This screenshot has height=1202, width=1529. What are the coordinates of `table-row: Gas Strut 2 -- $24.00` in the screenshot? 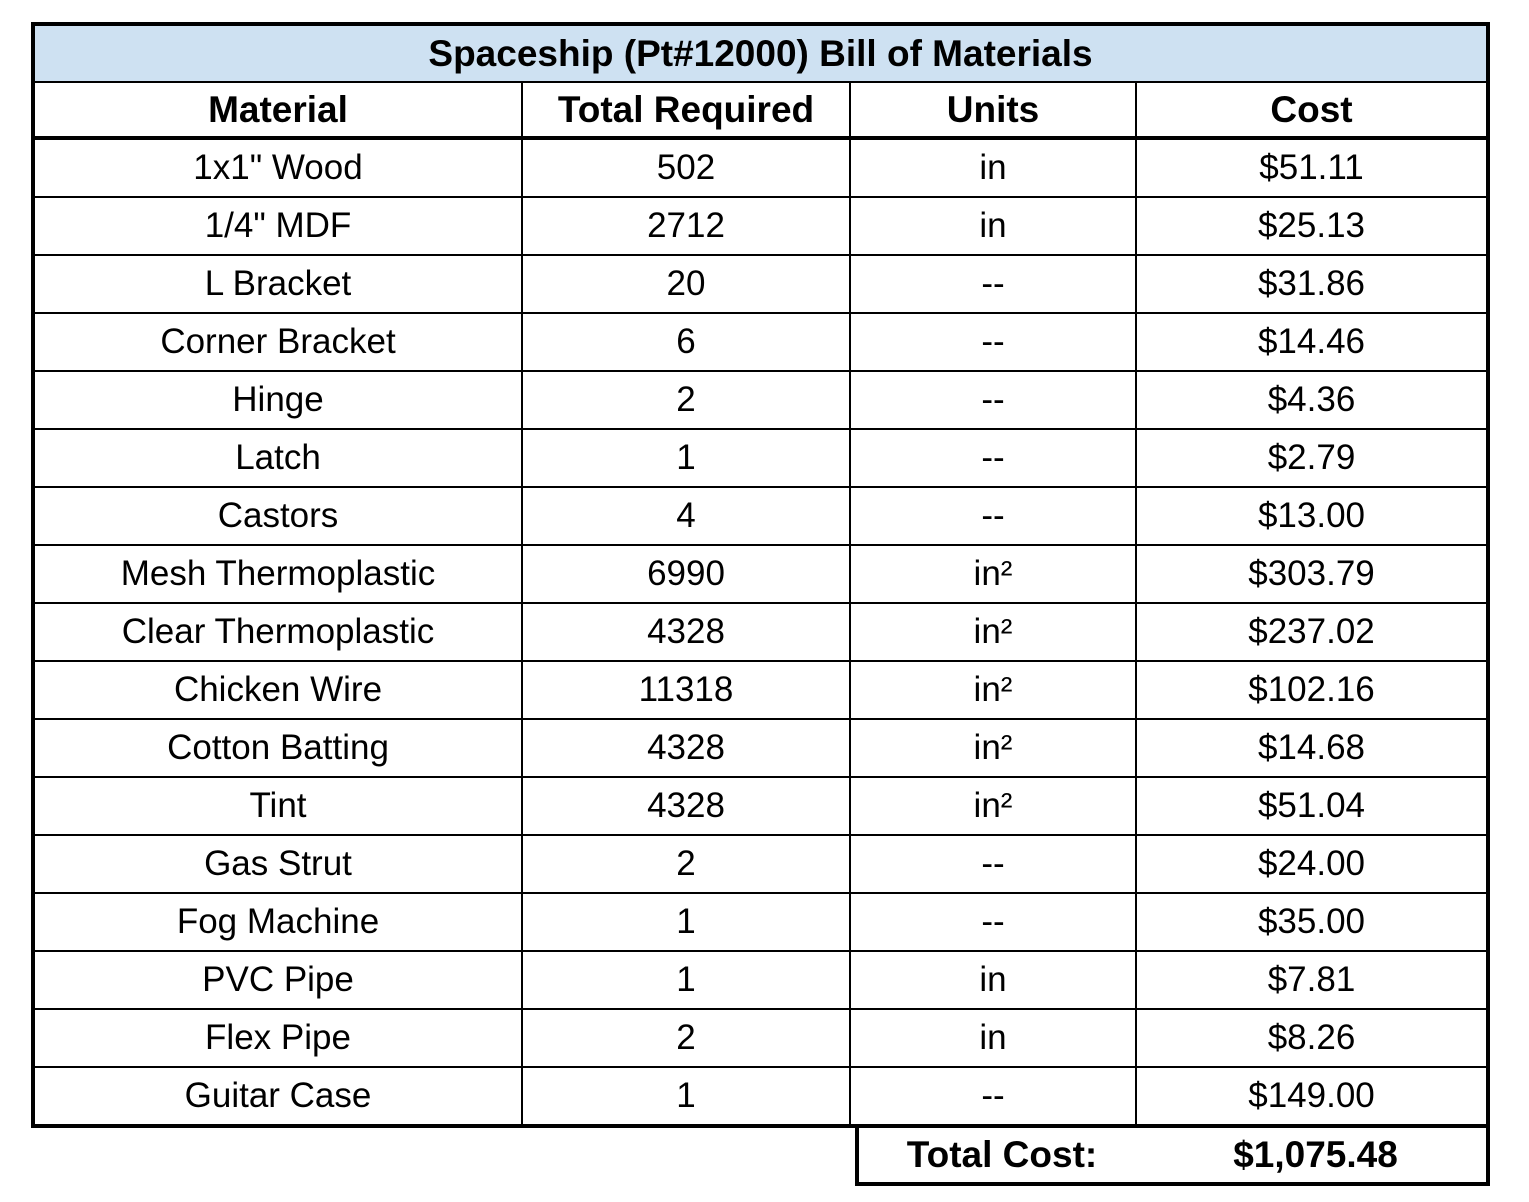 It's located at (760, 864).